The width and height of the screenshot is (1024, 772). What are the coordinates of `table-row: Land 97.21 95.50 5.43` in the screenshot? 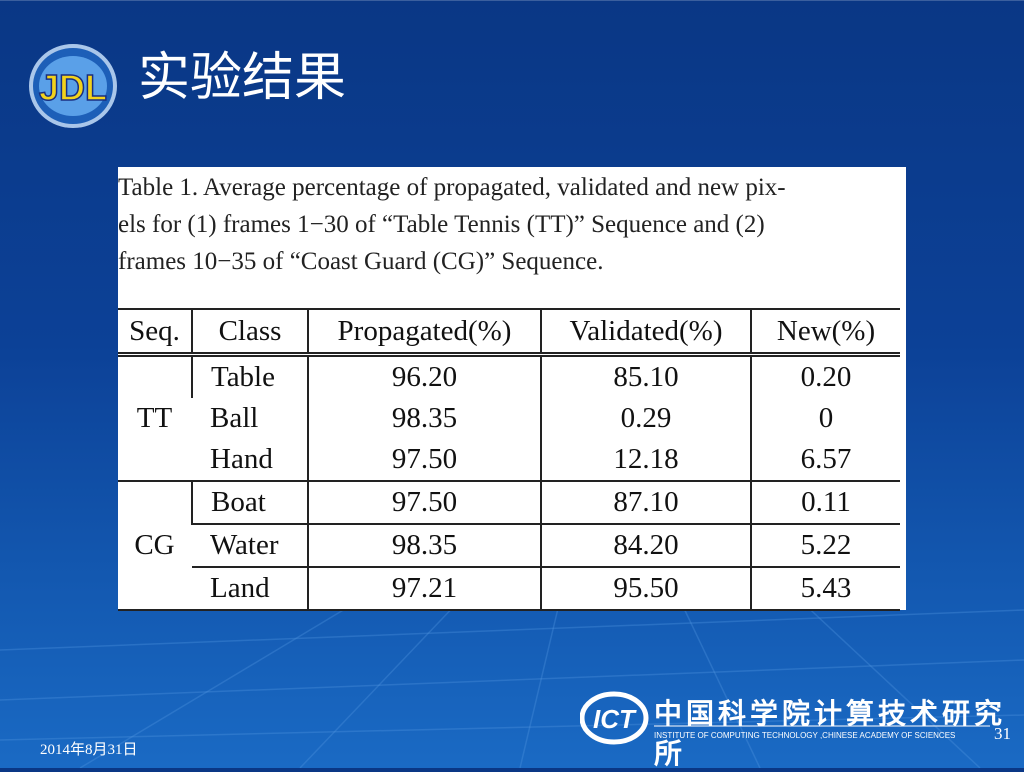 It's located at (509, 589).